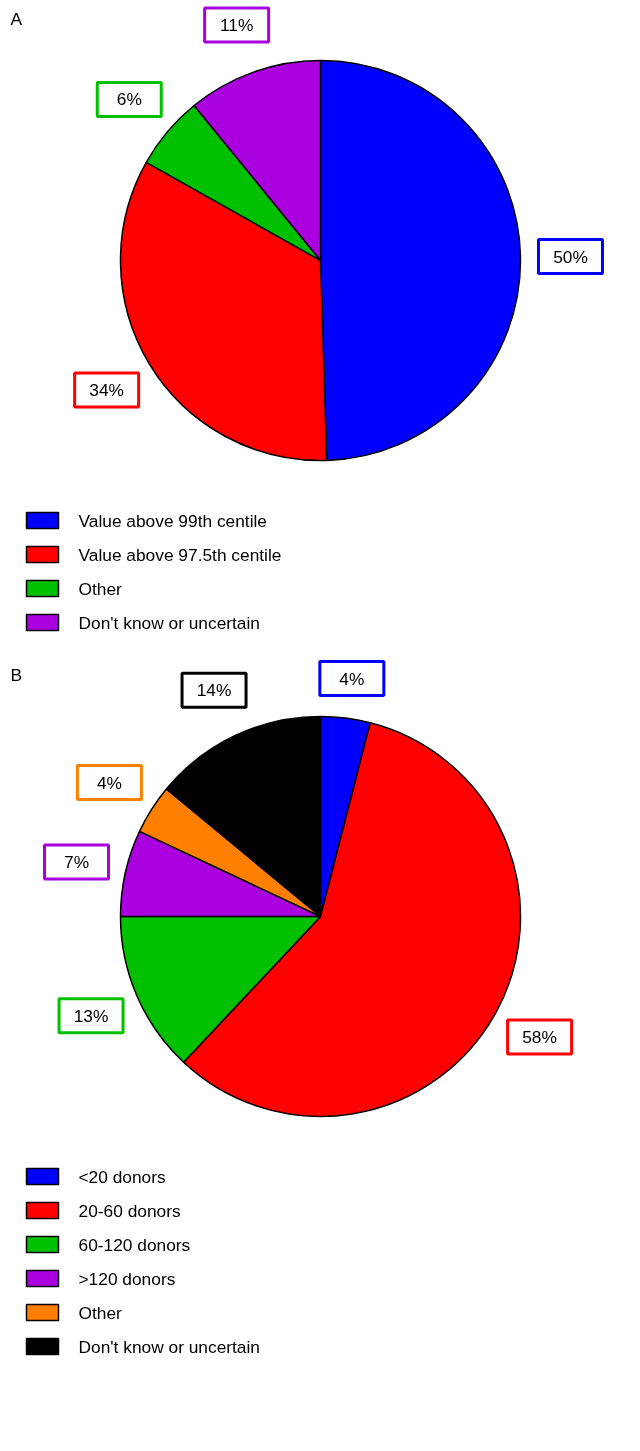  What do you see at coordinates (570, 256) in the screenshot?
I see `data-label: 50%` at bounding box center [570, 256].